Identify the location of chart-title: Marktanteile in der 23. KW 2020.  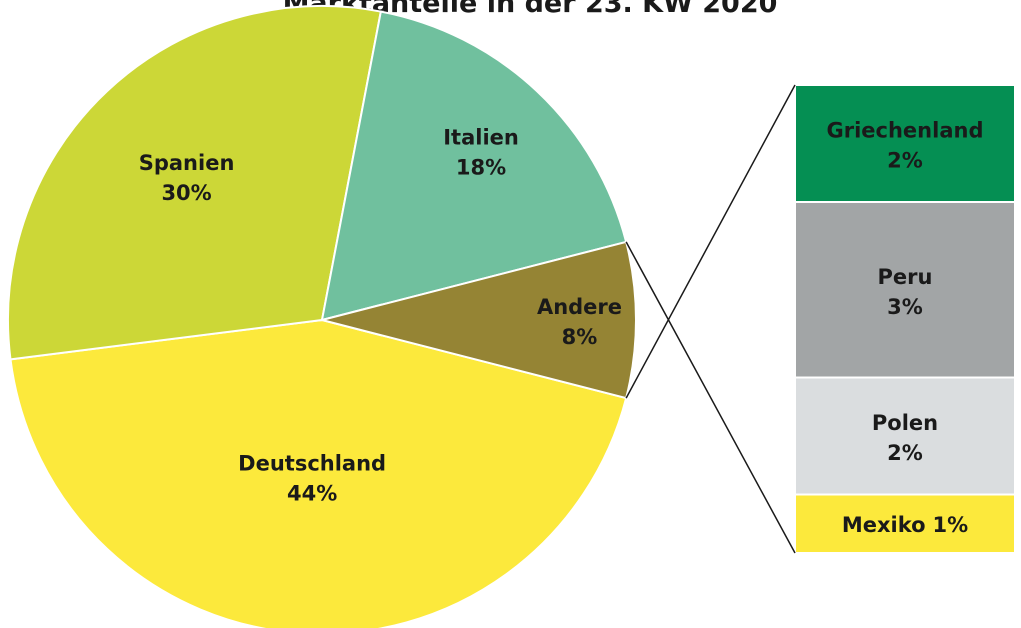
(530, 9).